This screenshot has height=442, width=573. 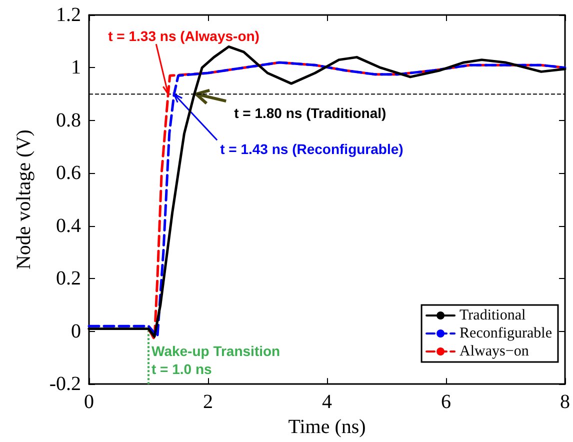 What do you see at coordinates (495, 352) in the screenshot?
I see `legend-label: Always−on` at bounding box center [495, 352].